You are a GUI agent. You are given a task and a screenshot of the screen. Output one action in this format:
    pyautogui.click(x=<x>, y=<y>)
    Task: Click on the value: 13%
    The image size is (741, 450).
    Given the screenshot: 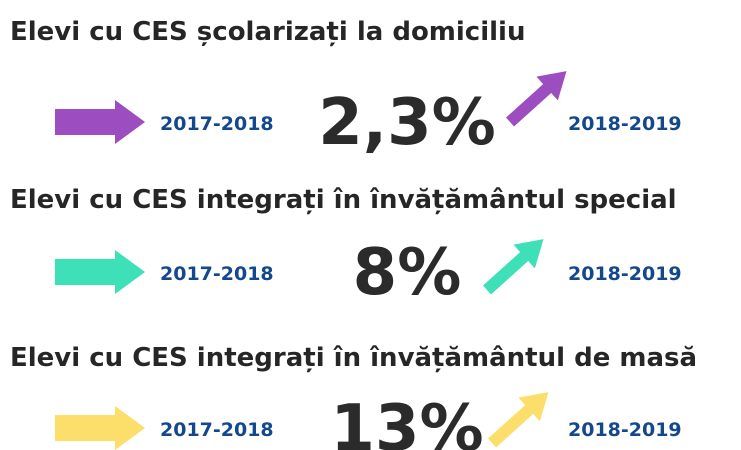 What is the action you would take?
    pyautogui.click(x=406, y=421)
    